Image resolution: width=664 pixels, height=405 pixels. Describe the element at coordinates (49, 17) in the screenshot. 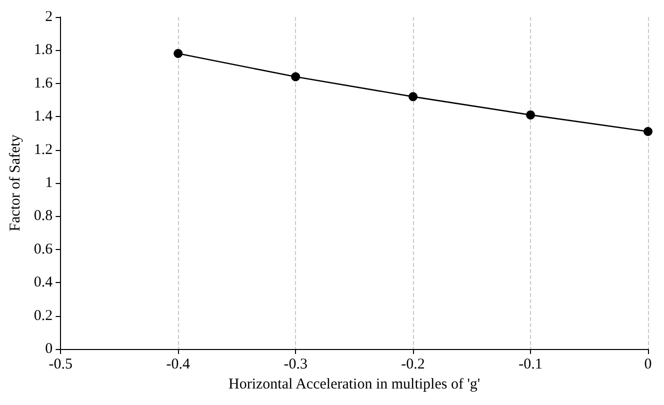

I see `y-tick-label: 2` at that location.